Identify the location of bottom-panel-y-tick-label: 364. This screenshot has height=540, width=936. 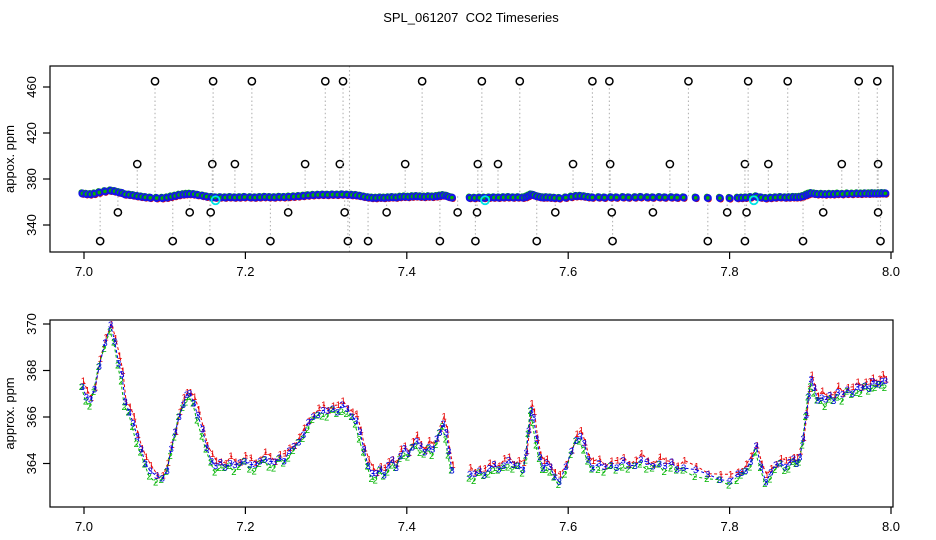
(31, 464).